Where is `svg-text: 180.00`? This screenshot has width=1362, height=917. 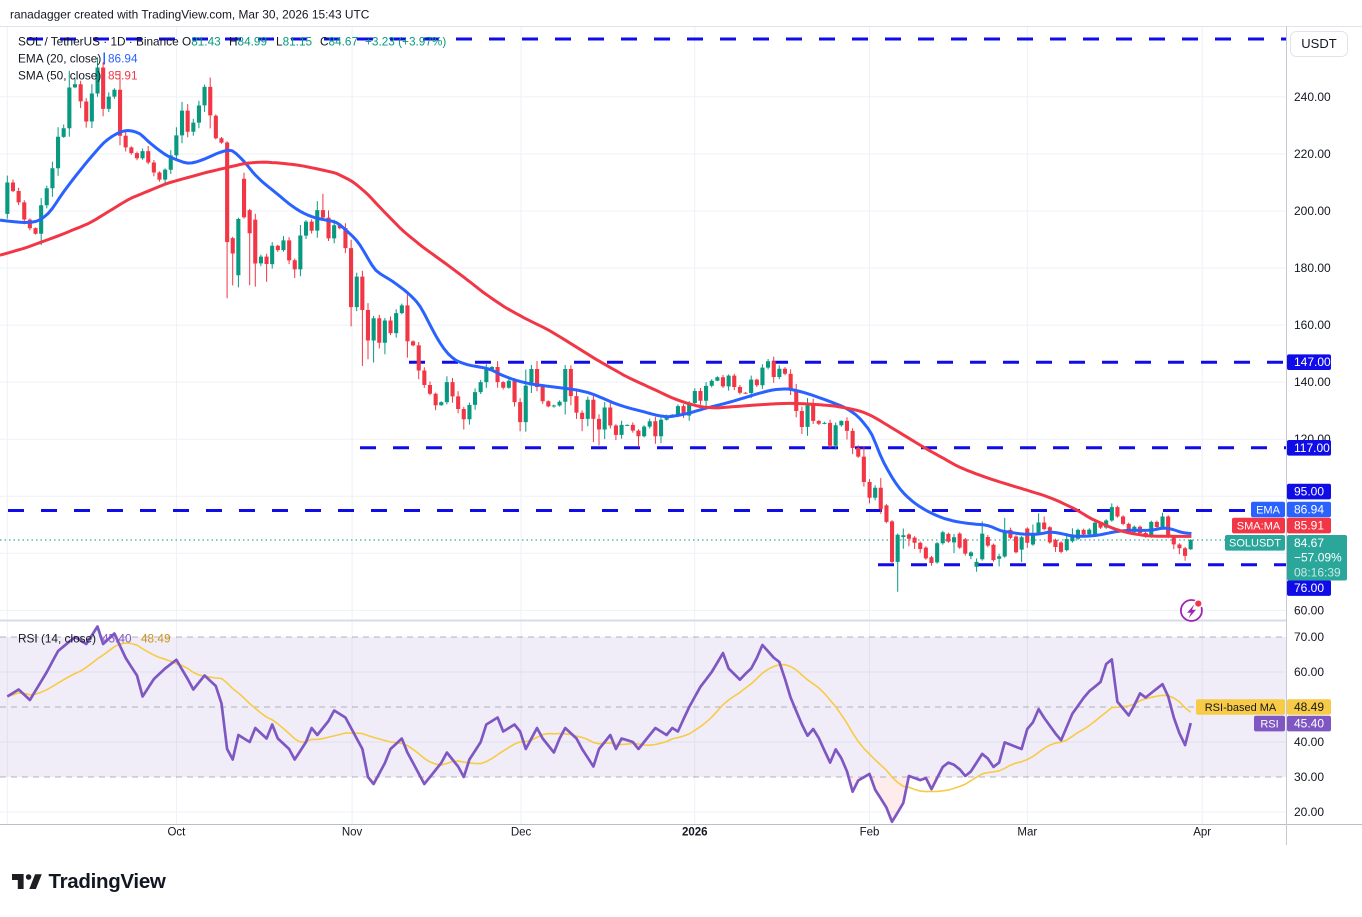
svg-text: 180.00 is located at coordinates (1312, 268).